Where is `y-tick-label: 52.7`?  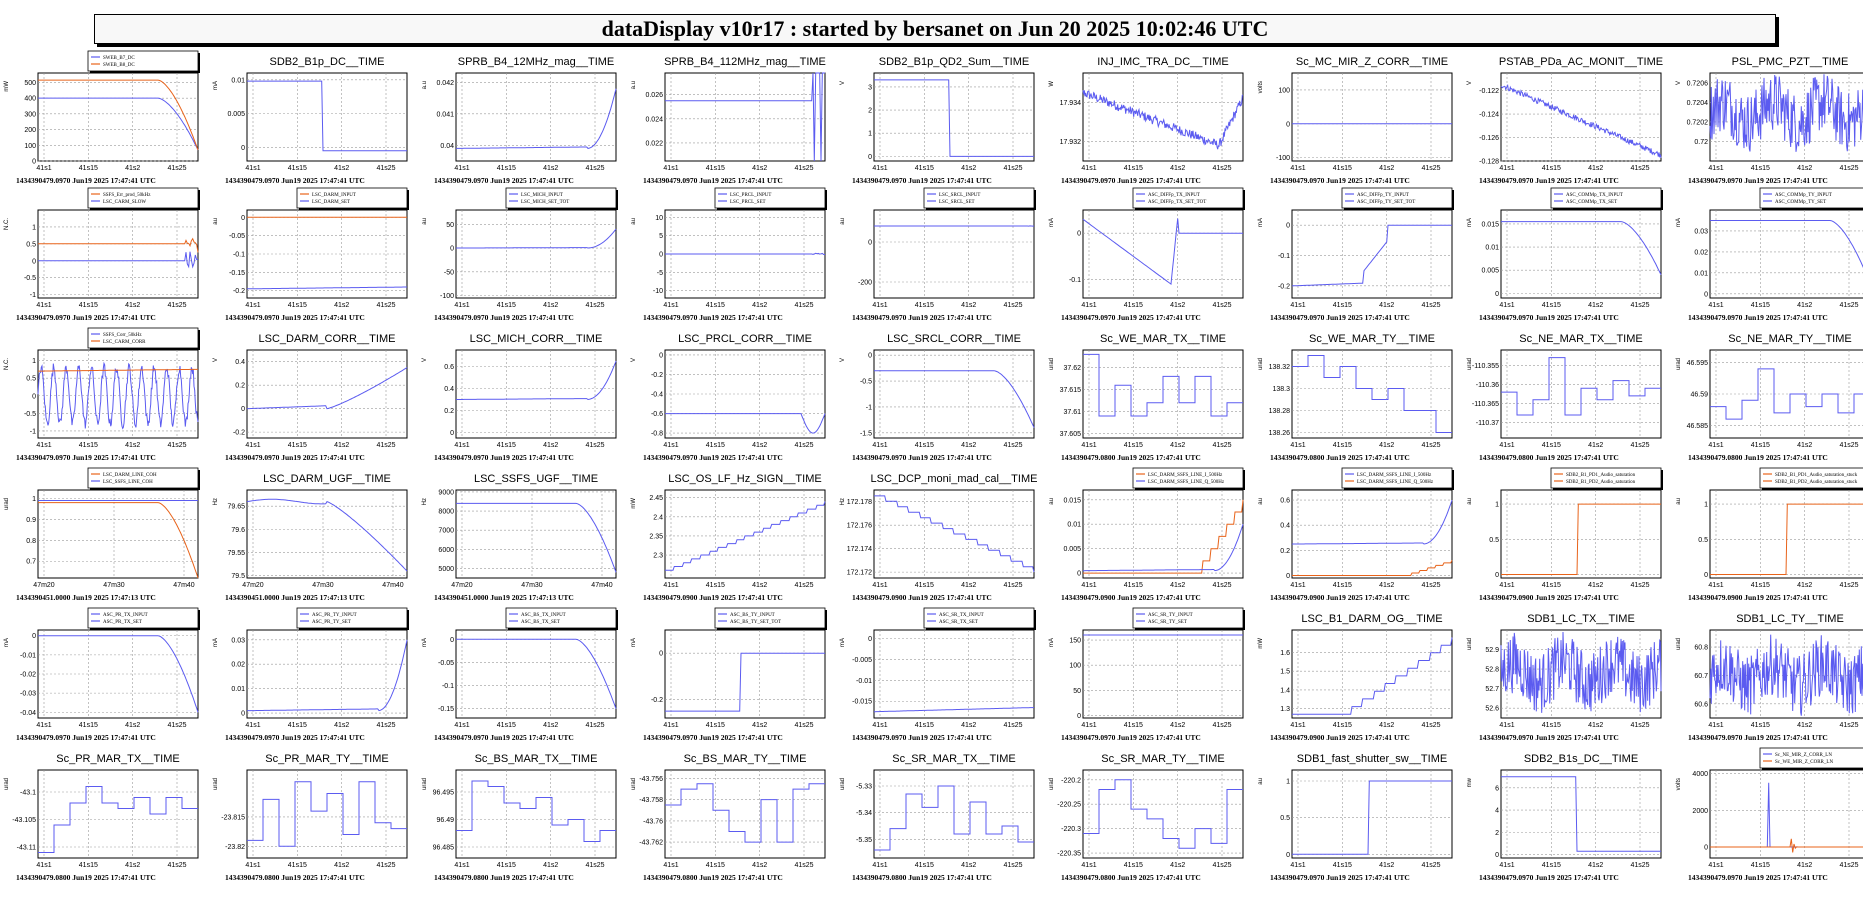 y-tick-label: 52.7 is located at coordinates (1492, 689).